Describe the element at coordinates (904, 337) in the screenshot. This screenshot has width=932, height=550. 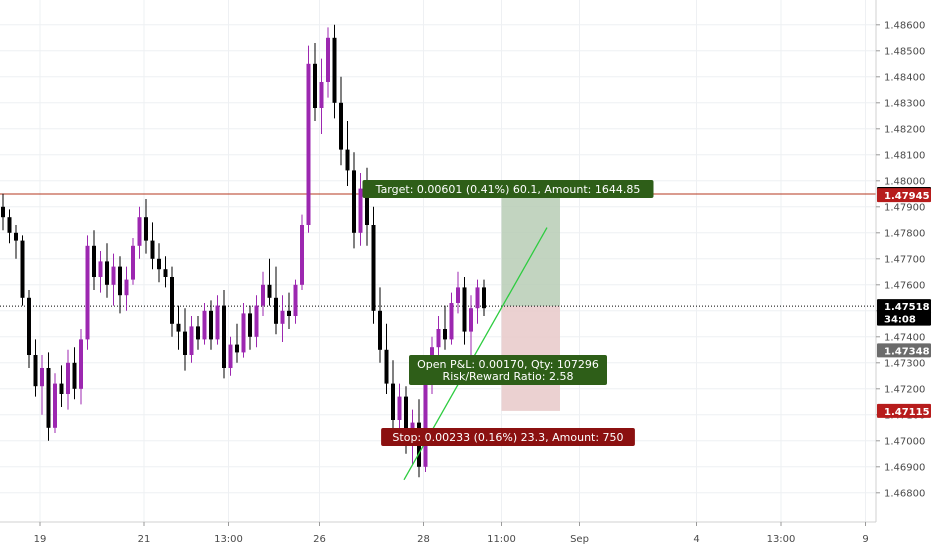
I see `price-tick-label: 1.47400` at that location.